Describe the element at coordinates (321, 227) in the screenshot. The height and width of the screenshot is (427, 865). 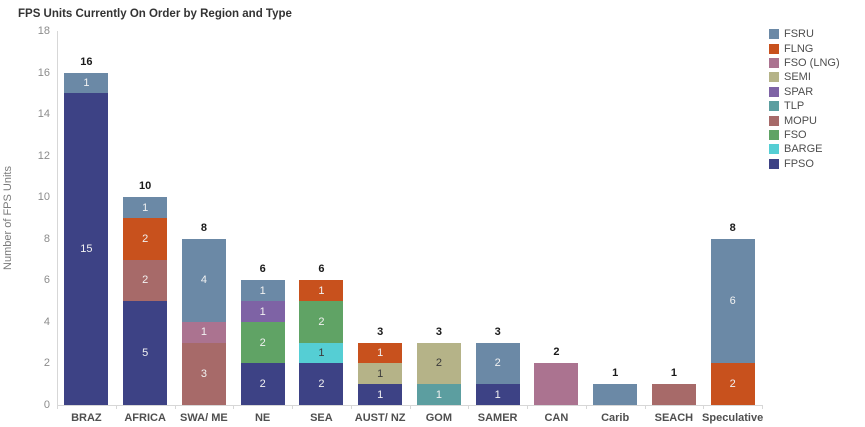
I see `bar-sea: 2 1 2 1 6 SEA` at that location.